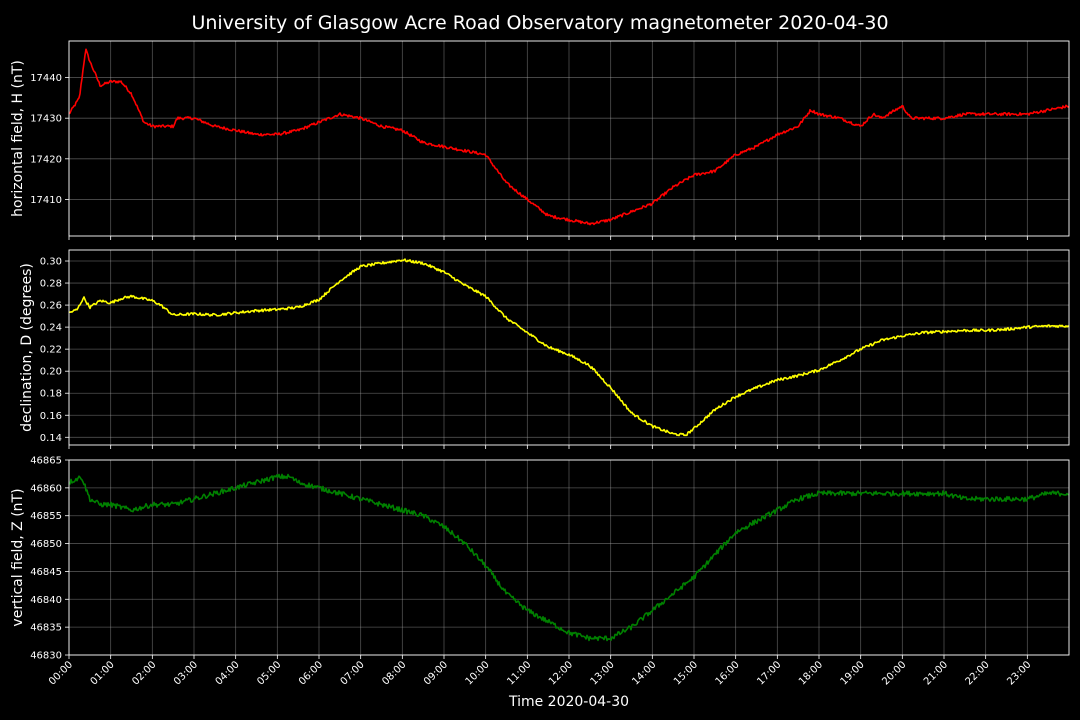 This screenshot has width=1080, height=720. Describe the element at coordinates (46, 78) in the screenshot. I see `y-tick-label: 17440` at that location.